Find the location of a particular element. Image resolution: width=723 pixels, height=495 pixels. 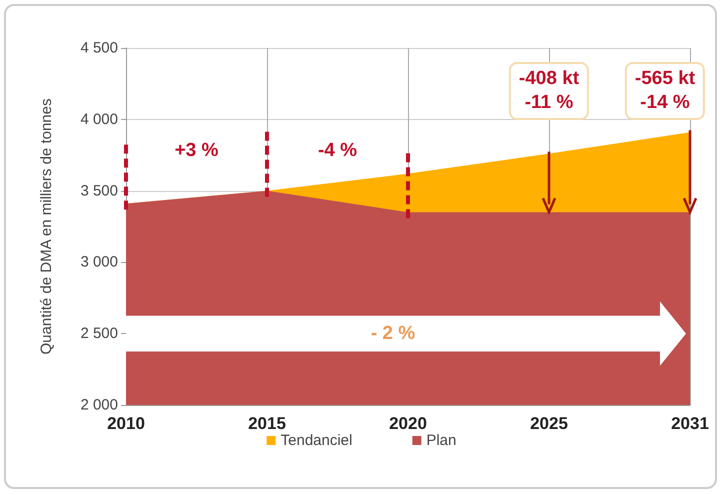

y-tick-label: 3 000 is located at coordinates (99, 262).